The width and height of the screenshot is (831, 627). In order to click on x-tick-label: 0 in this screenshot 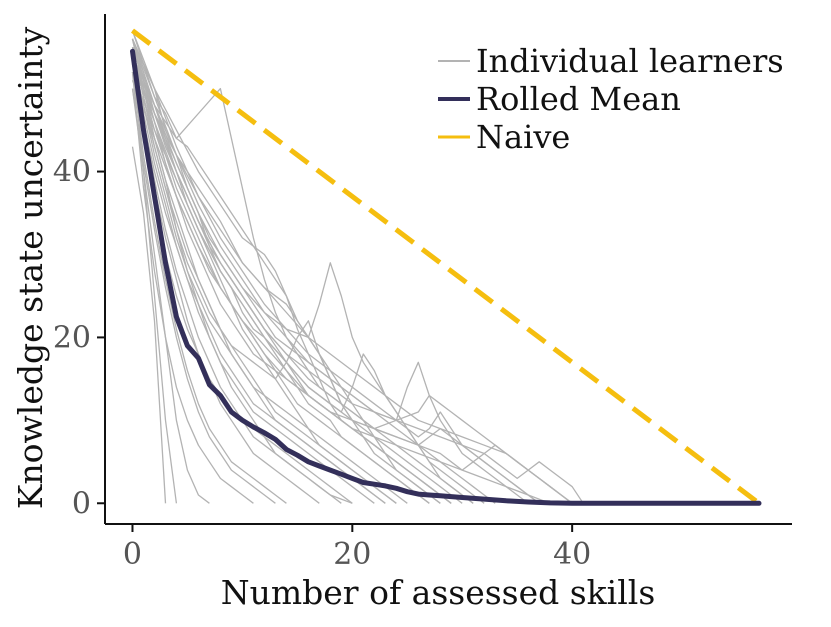, I will do `click(132, 554)`.